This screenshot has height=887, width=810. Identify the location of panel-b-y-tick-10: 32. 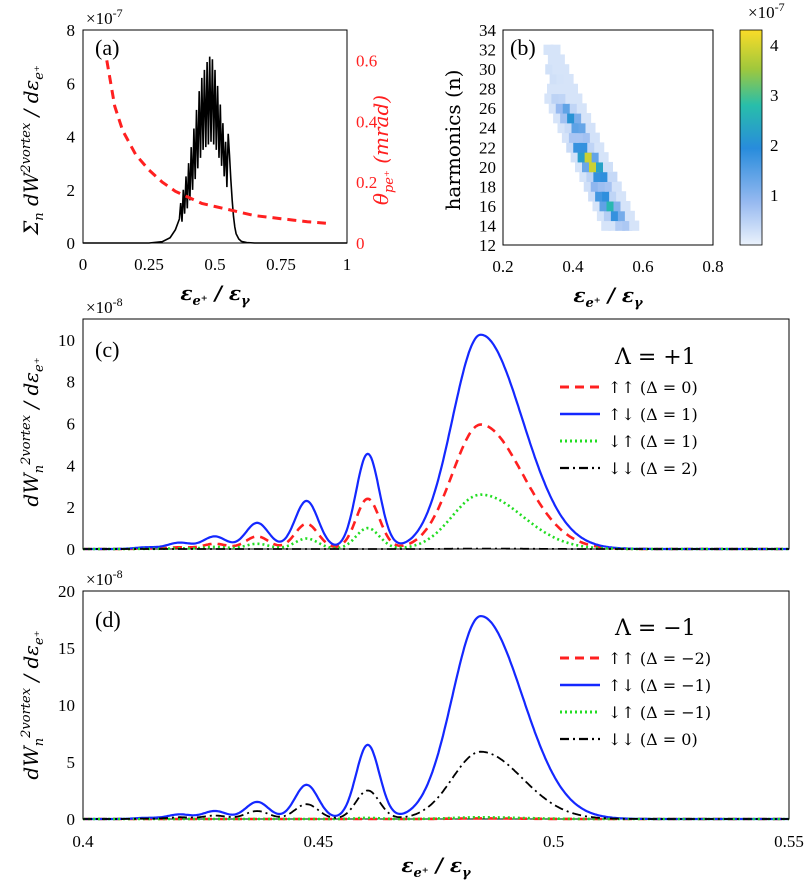
(487, 50).